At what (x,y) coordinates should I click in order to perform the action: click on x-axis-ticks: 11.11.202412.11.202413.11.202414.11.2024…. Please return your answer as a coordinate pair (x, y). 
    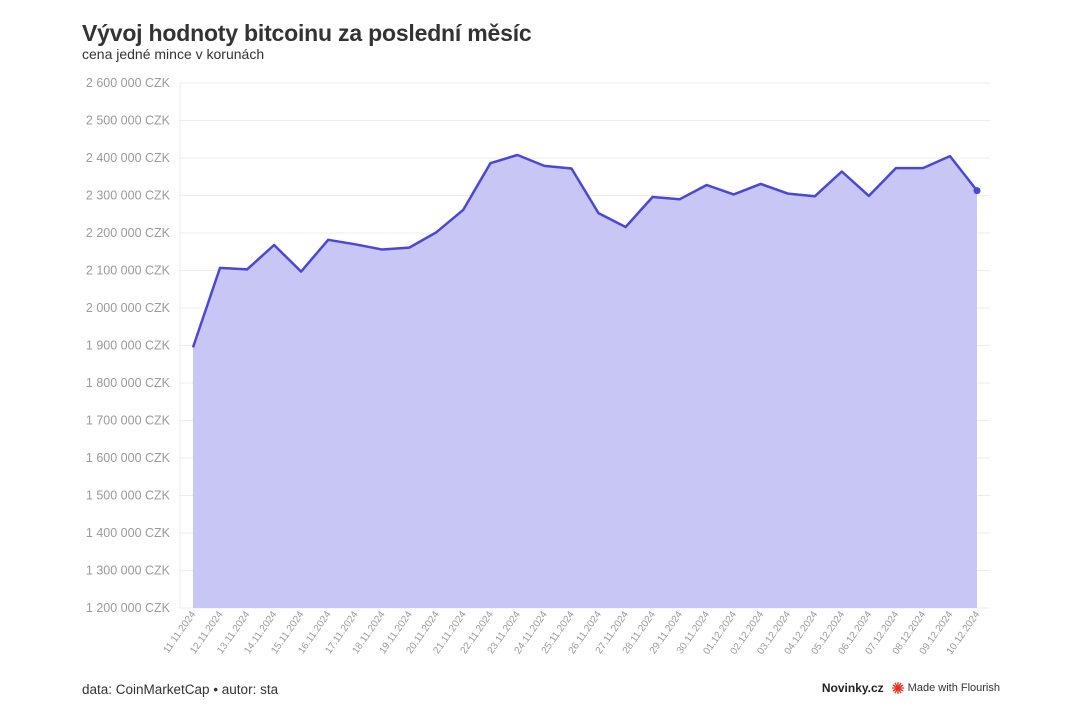
    Looking at the image, I should click on (572, 633).